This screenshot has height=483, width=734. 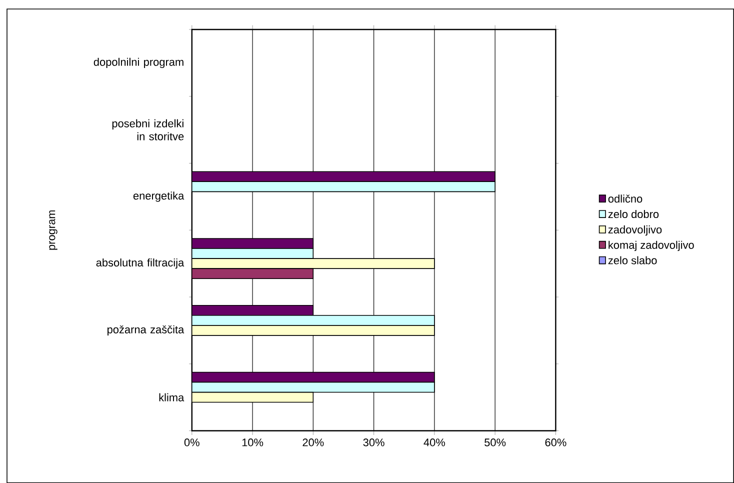 What do you see at coordinates (158, 197) in the screenshot?
I see `y-tick-label: energetika` at bounding box center [158, 197].